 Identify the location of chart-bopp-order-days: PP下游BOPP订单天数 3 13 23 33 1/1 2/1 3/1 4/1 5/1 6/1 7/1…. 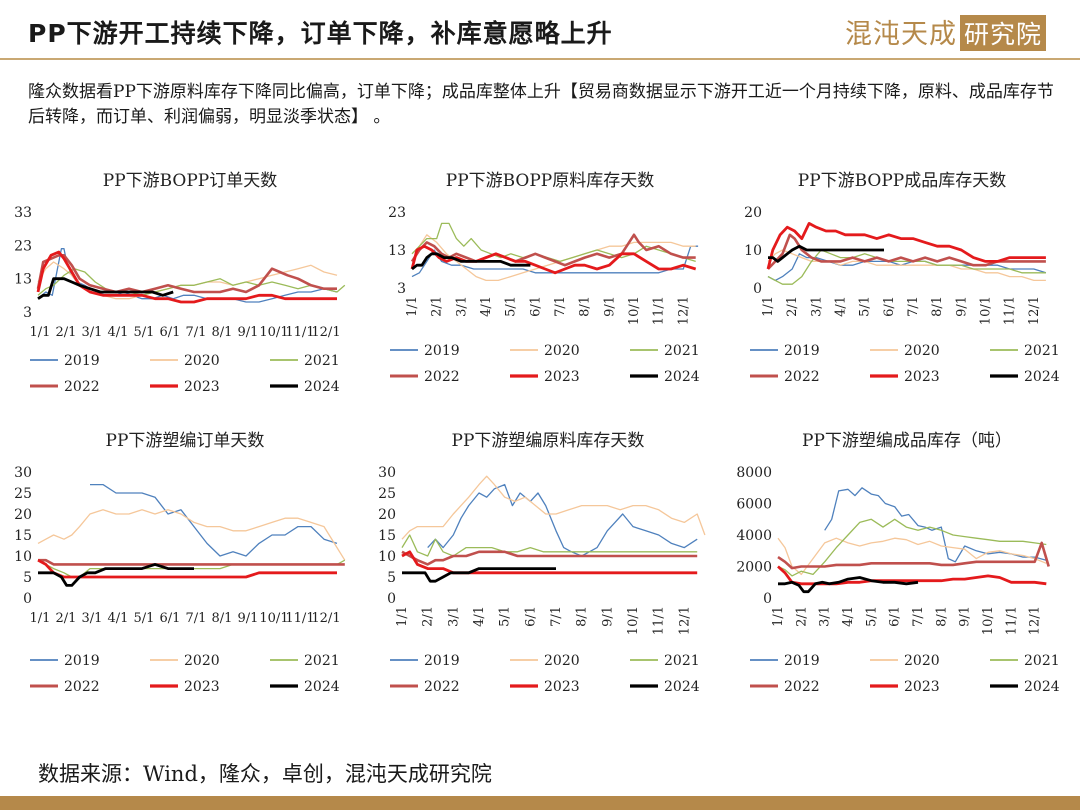
(180, 283).